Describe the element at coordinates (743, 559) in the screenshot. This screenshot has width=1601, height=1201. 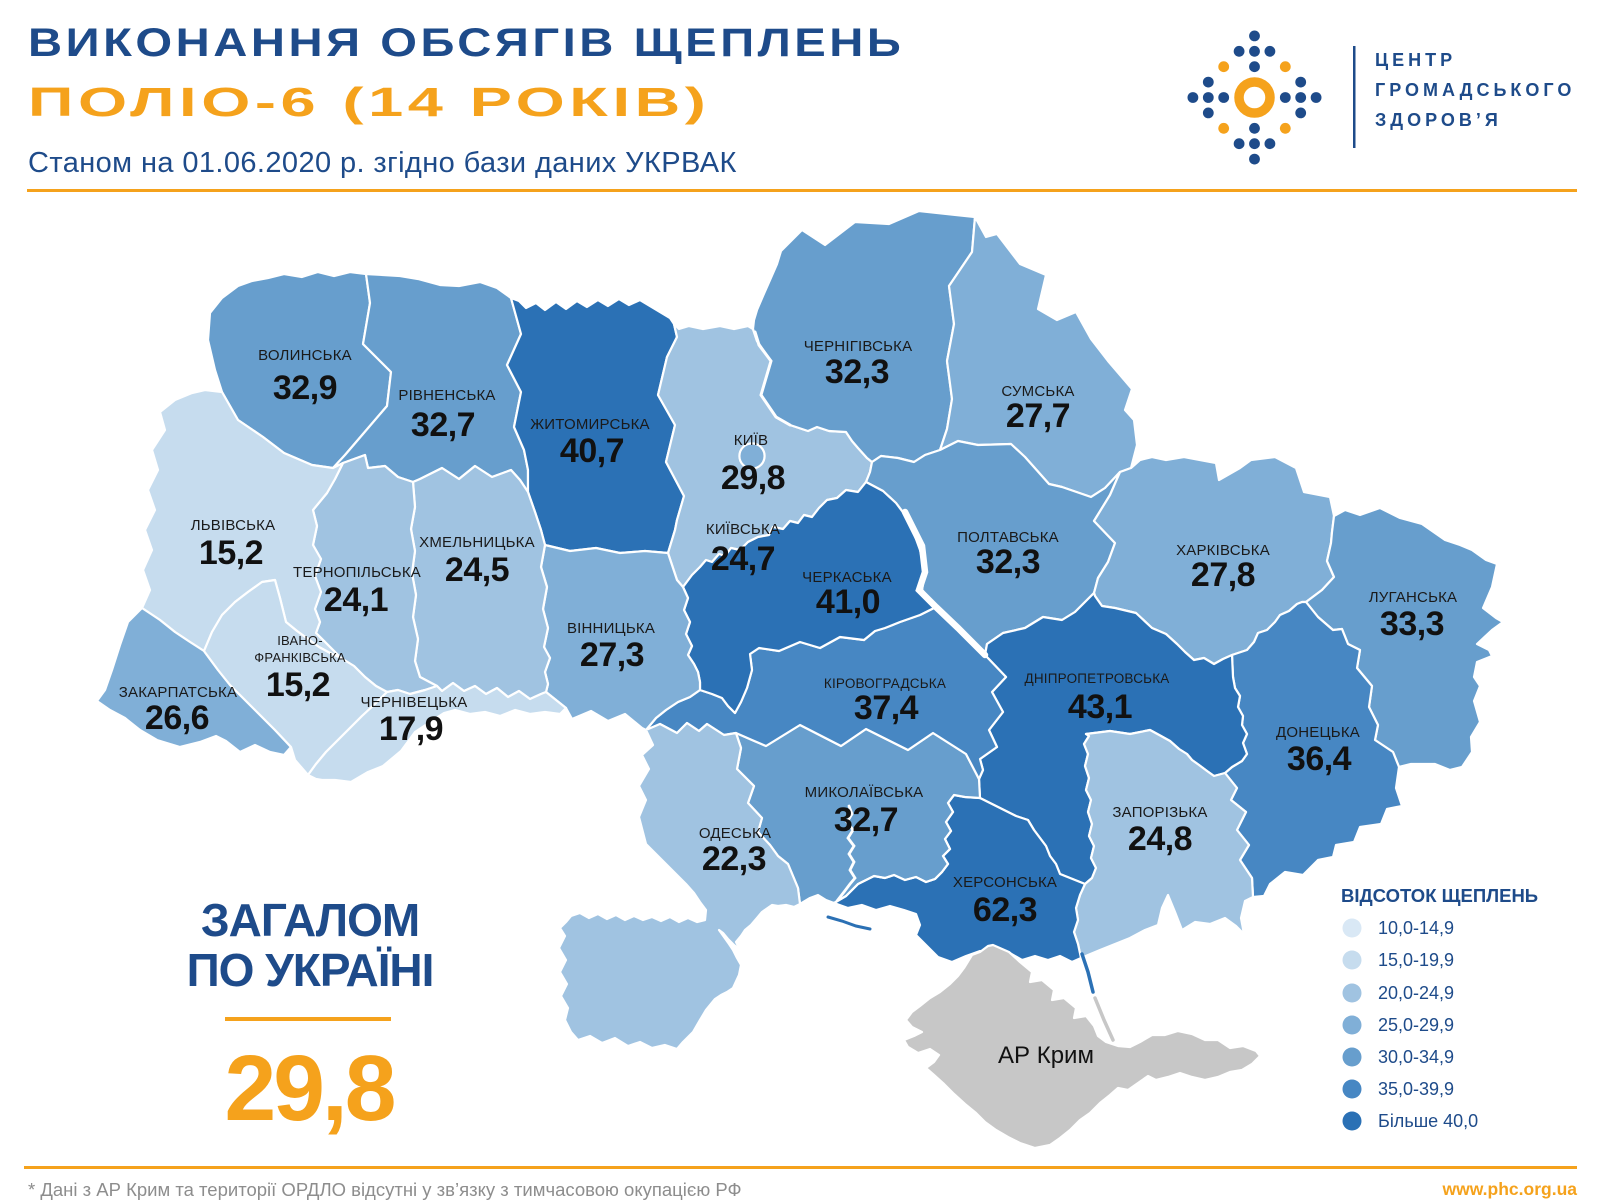
I see `svg-text: 24,7` at that location.